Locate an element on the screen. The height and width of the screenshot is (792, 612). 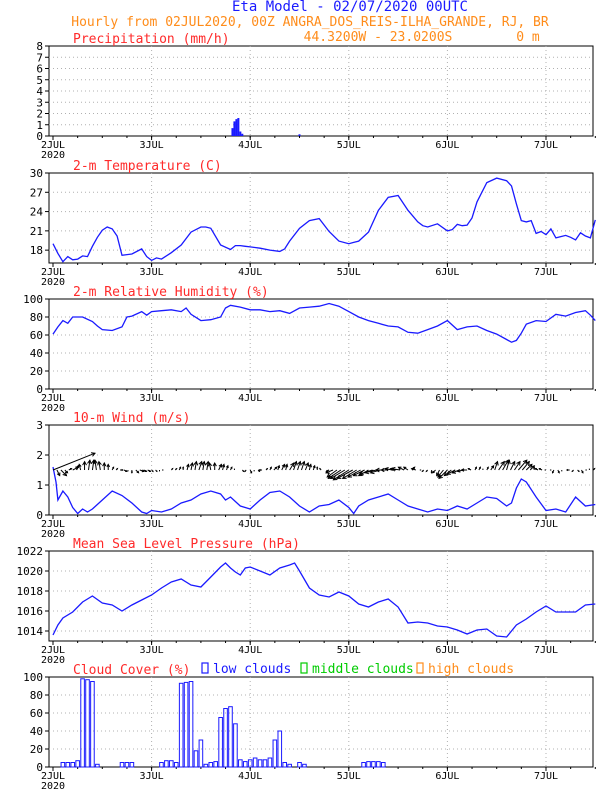
rh-xtick-label: 5JUL is located at coordinates (349, 398).